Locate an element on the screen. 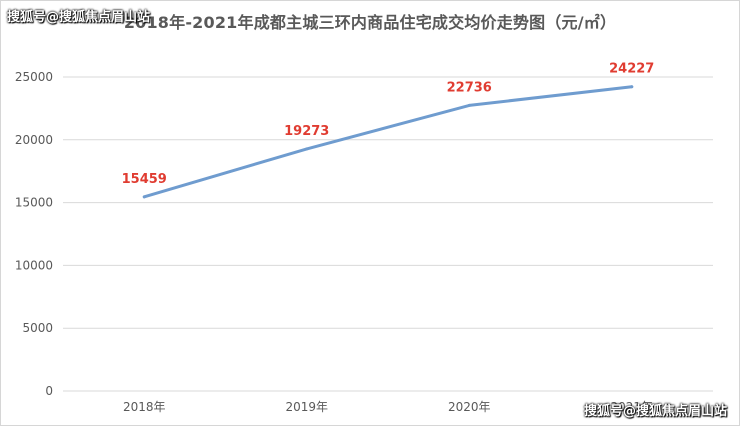 The image size is (740, 427). y-tick-label: 15000 is located at coordinates (34, 203).